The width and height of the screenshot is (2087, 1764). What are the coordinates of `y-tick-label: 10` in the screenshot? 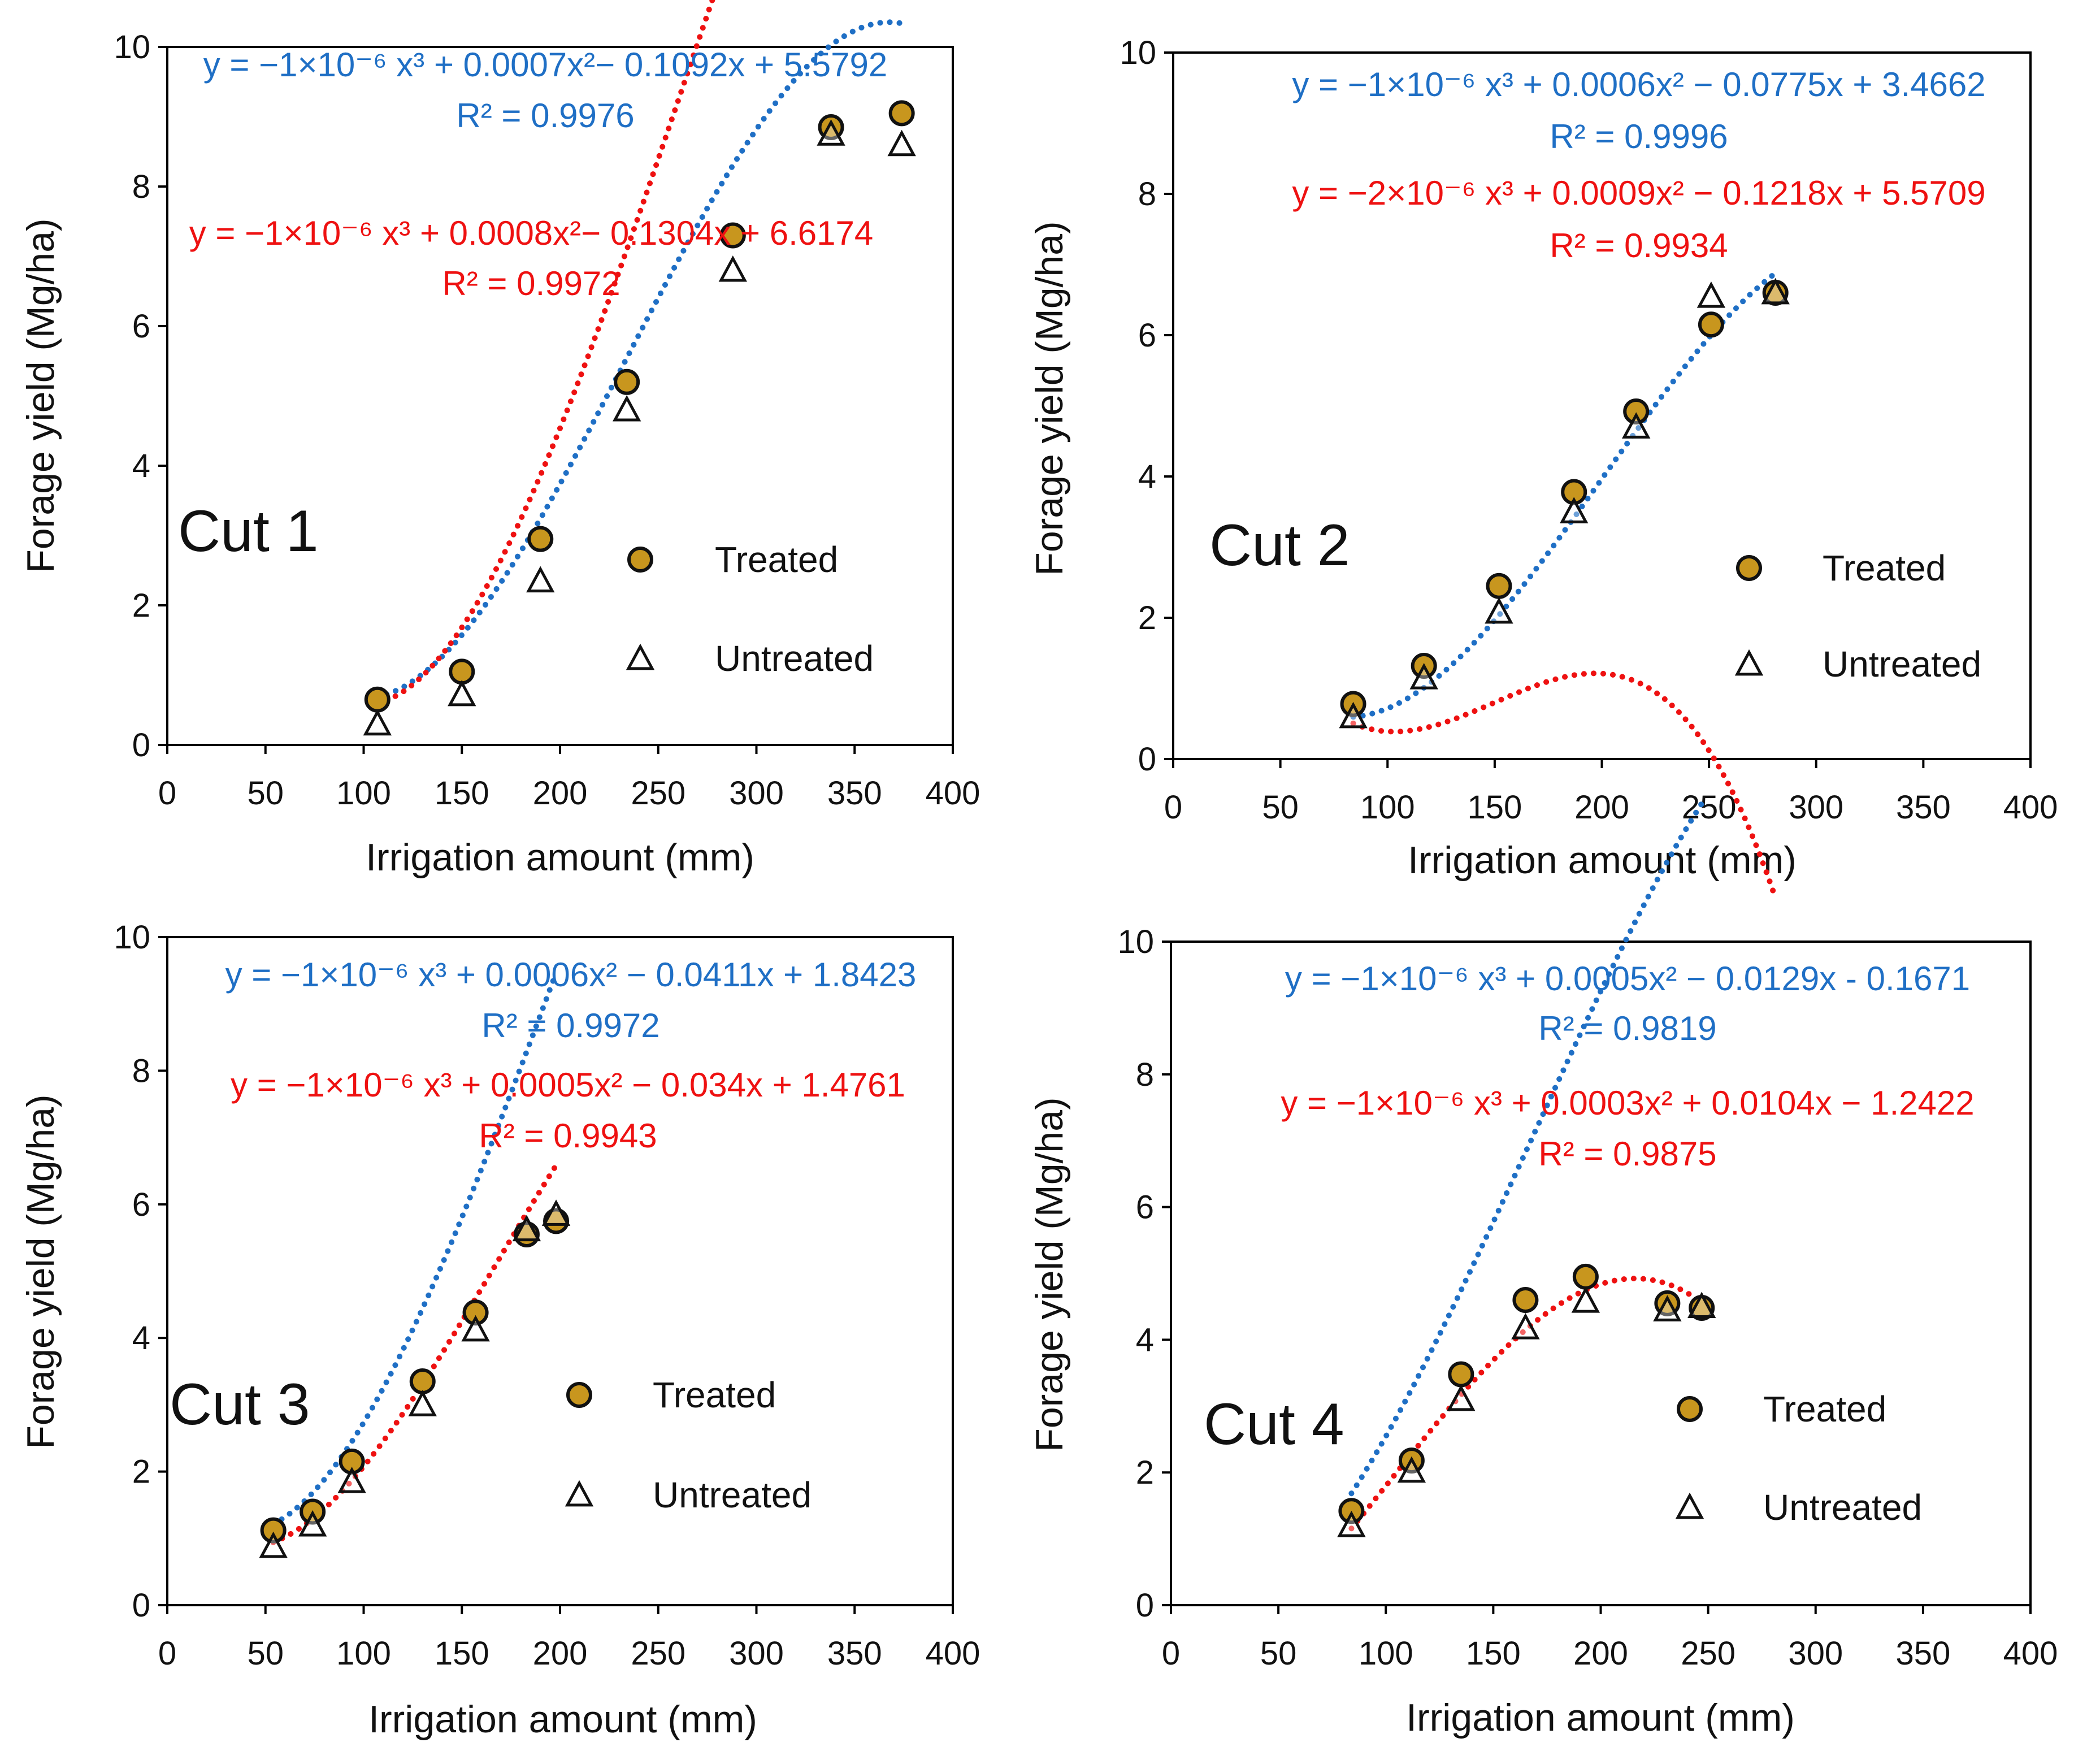 It's located at (132, 937).